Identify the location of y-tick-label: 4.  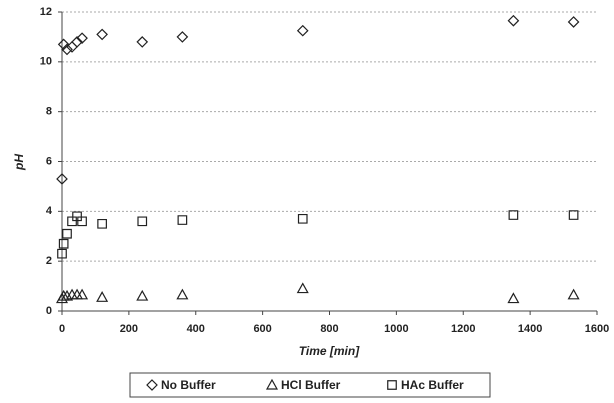
(49, 211).